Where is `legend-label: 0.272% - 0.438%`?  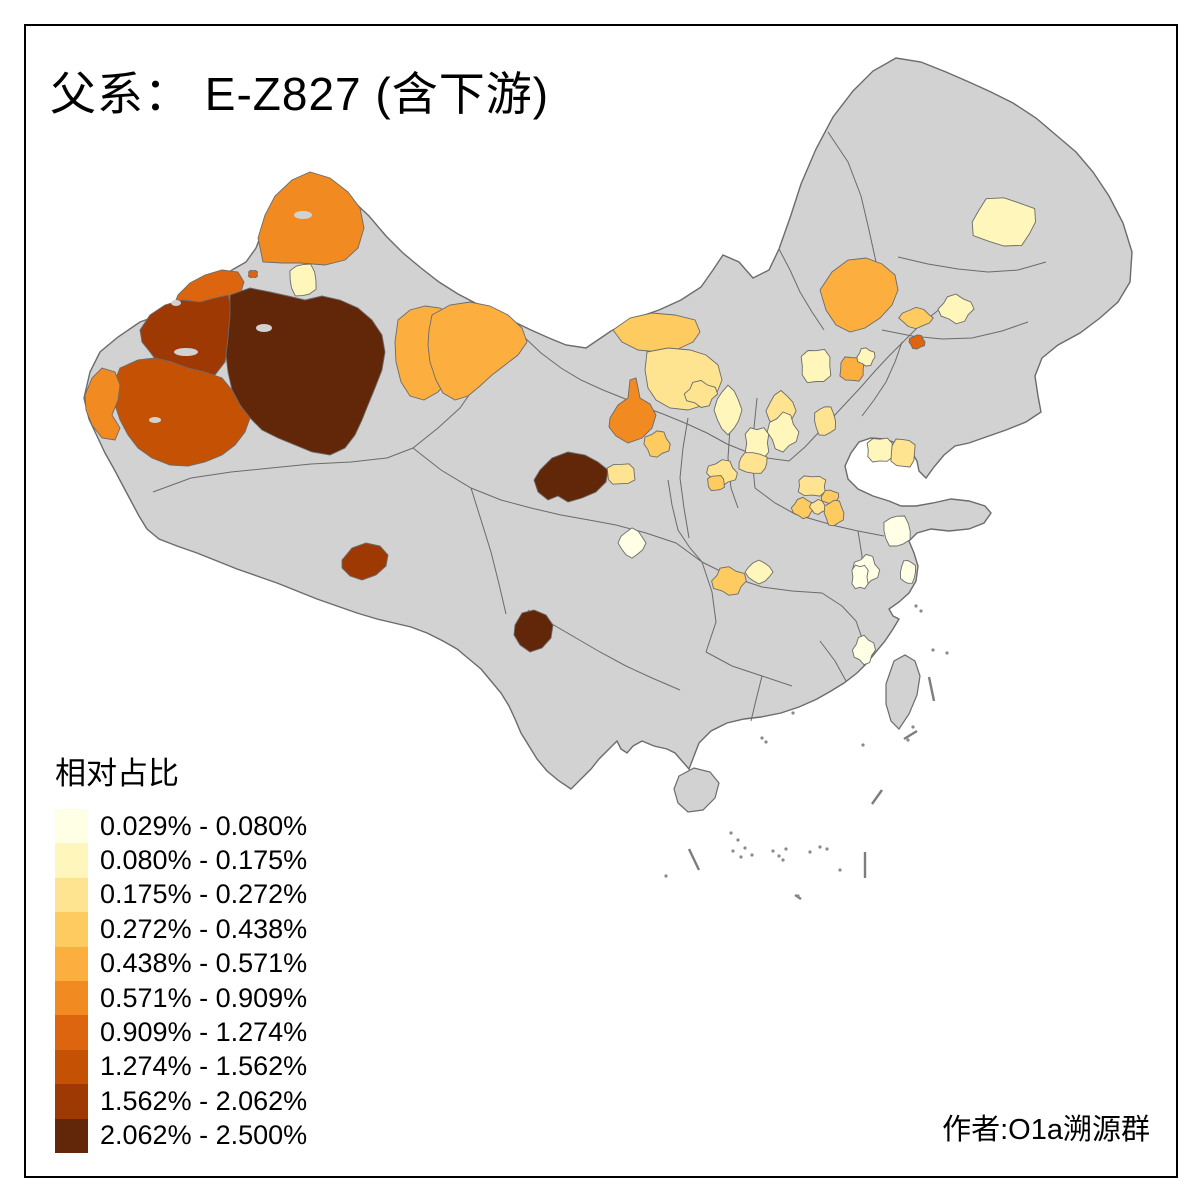 legend-label: 0.272% - 0.438% is located at coordinates (204, 928).